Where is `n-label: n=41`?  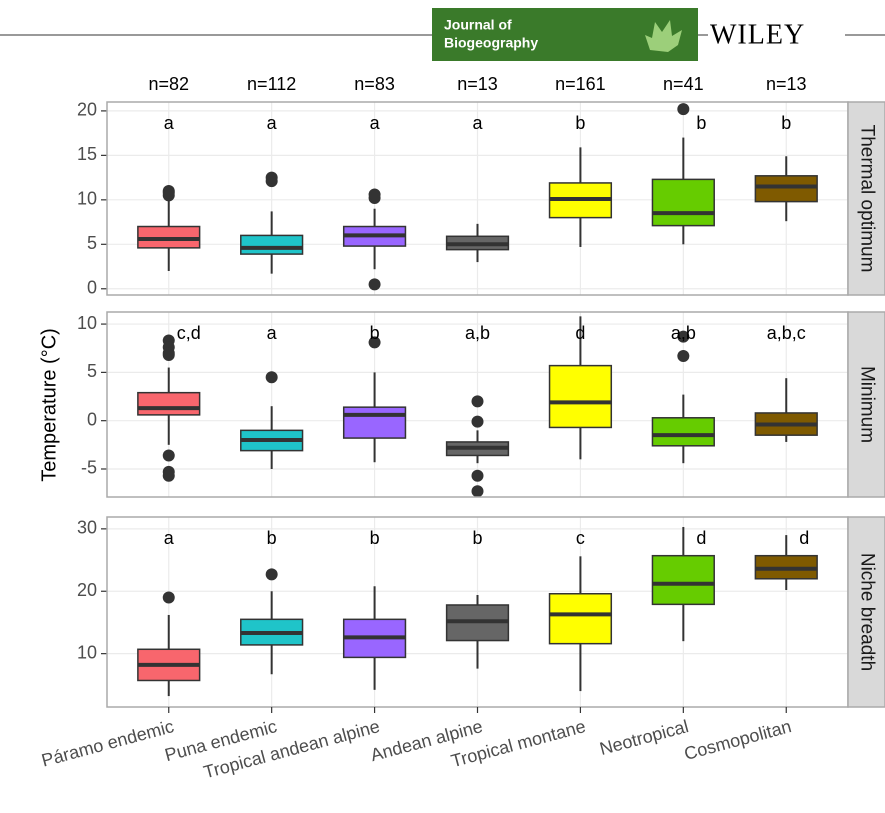
n-label: n=41 is located at coordinates (683, 84).